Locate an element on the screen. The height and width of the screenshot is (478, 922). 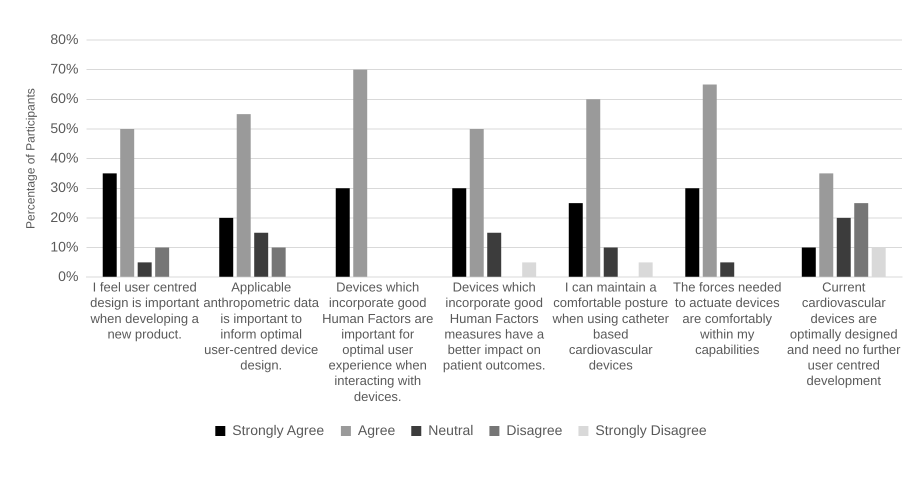
y-tick-label: 10% is located at coordinates (64, 246).